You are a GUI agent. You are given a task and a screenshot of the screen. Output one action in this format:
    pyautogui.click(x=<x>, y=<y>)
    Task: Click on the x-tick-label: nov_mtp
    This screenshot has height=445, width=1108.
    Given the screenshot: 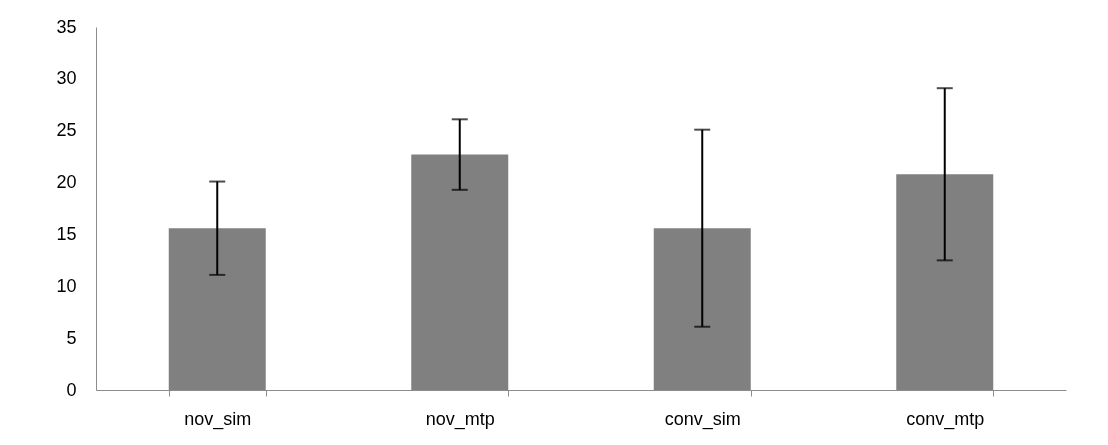 What is the action you would take?
    pyautogui.click(x=460, y=419)
    